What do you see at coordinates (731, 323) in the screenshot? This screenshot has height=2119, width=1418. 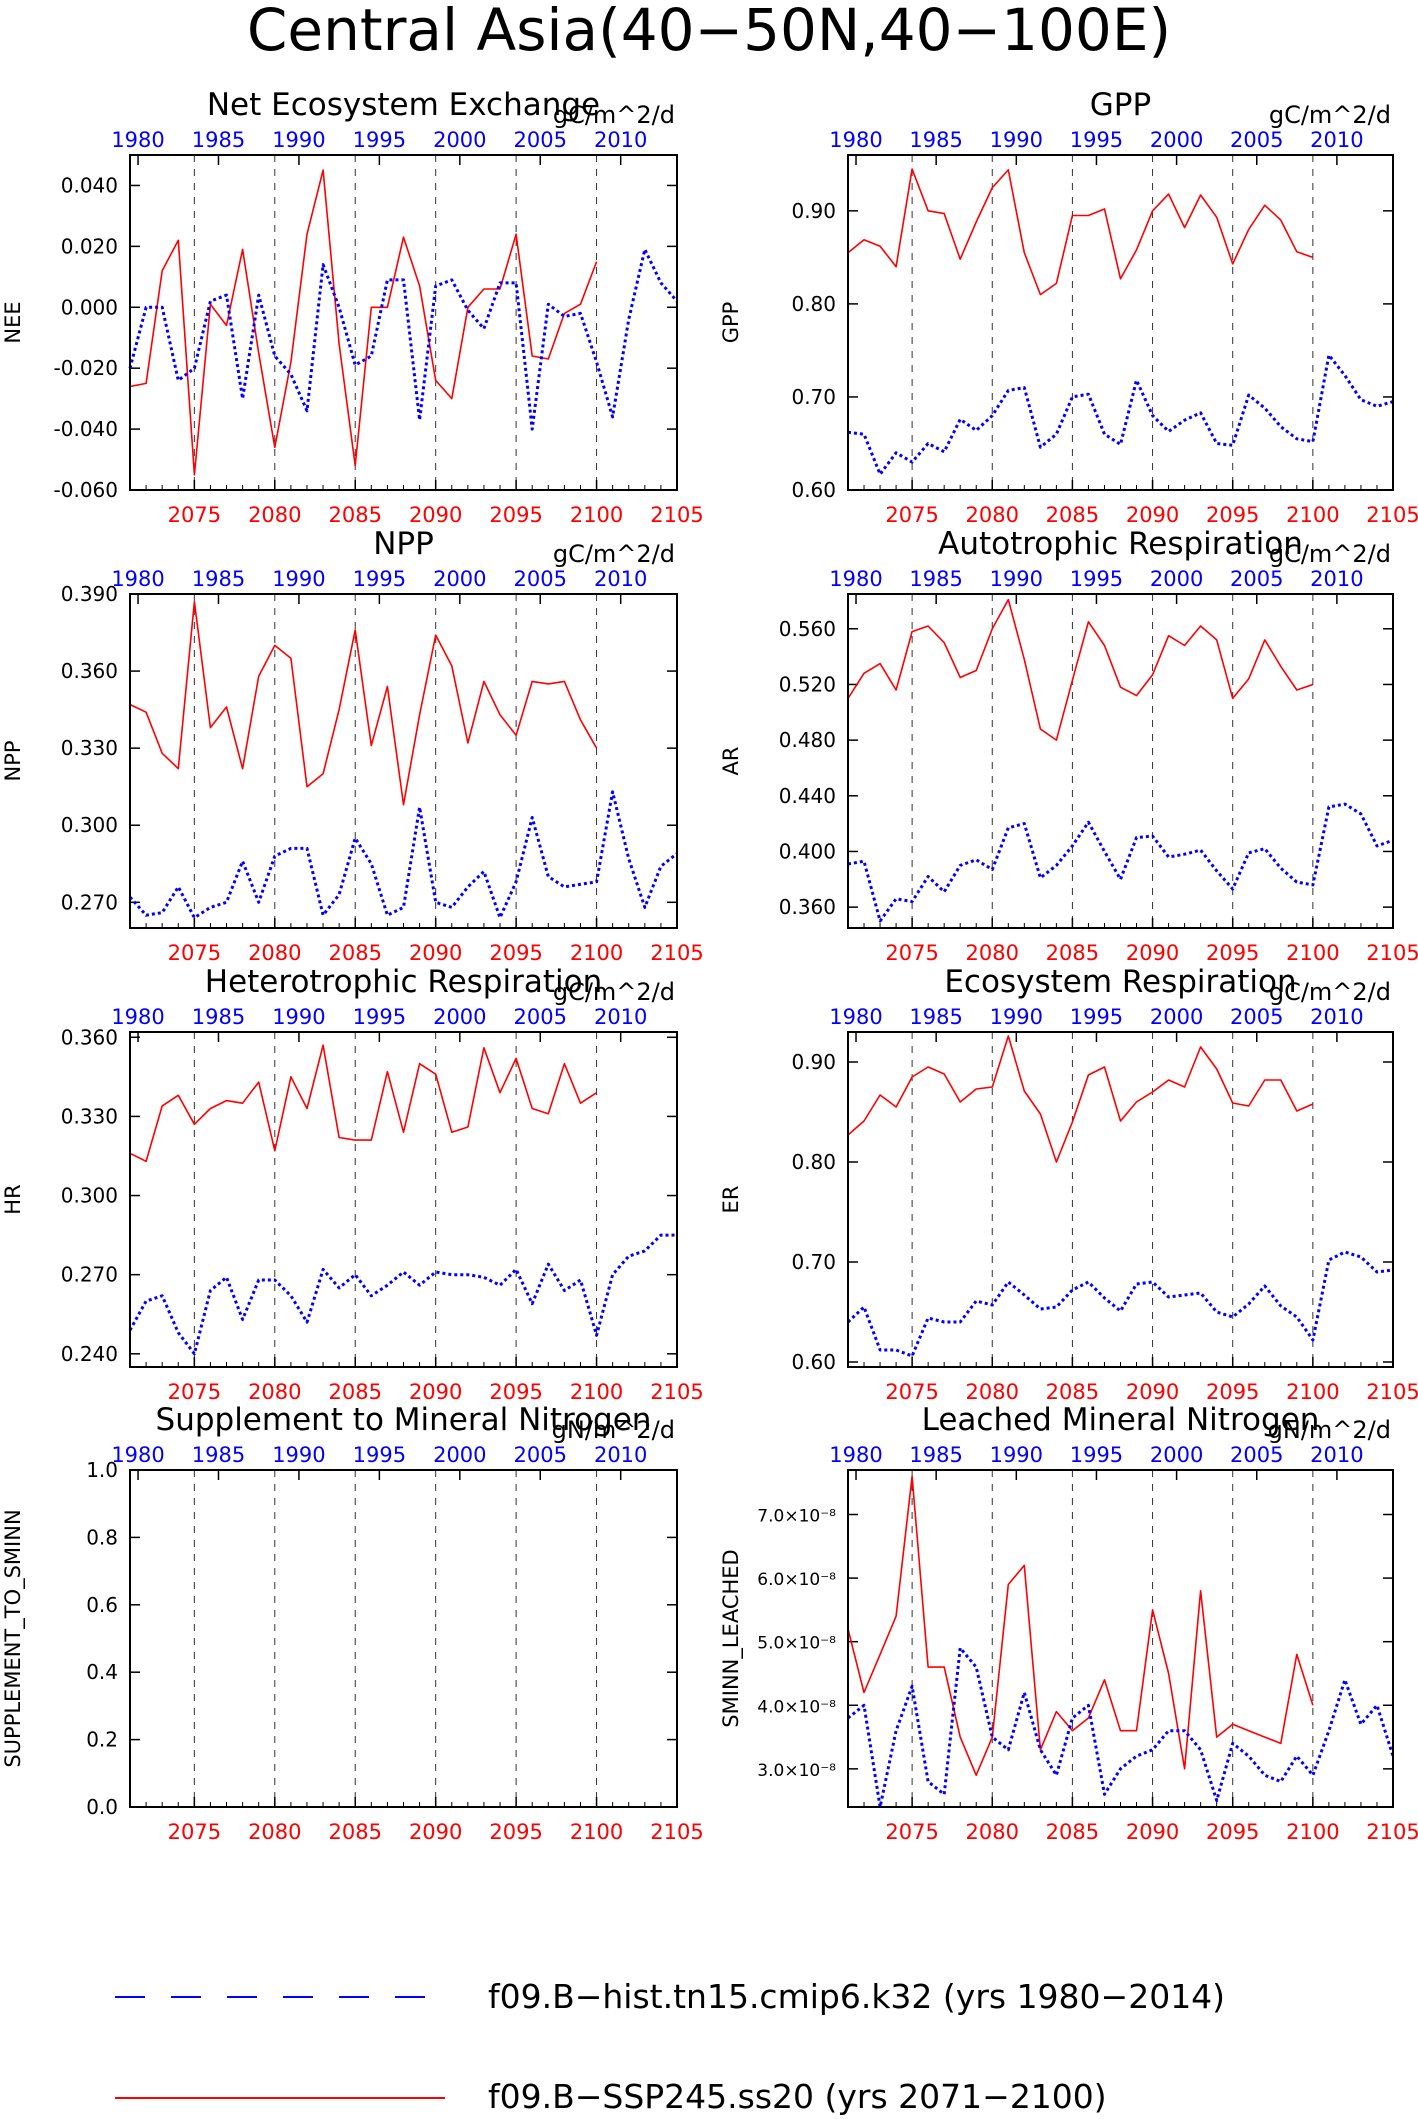 I see `y-axis-label: GPP` at bounding box center [731, 323].